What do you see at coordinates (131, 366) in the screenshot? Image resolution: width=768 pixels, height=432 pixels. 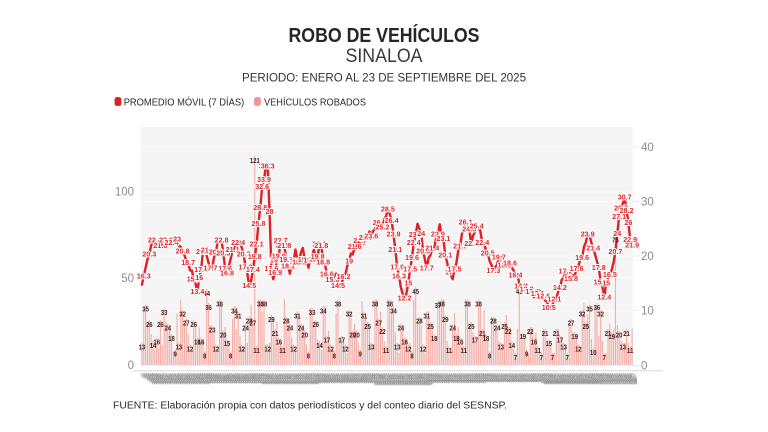 I see `svg-text: 0` at bounding box center [131, 366].